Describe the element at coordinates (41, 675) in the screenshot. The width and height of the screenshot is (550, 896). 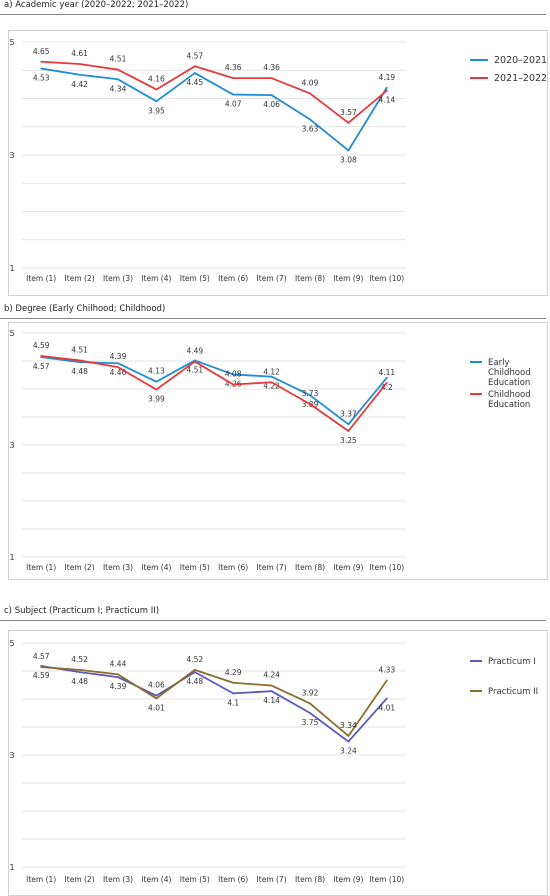
I see `data-label: 4.59` at that location.